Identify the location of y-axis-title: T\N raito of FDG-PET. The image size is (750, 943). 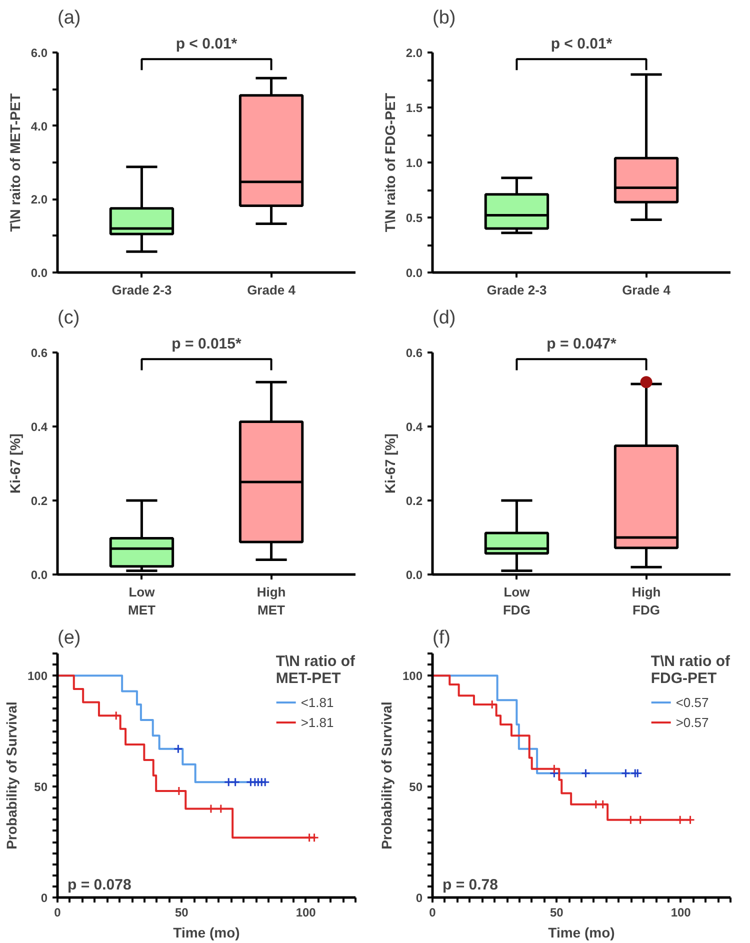
(390, 162).